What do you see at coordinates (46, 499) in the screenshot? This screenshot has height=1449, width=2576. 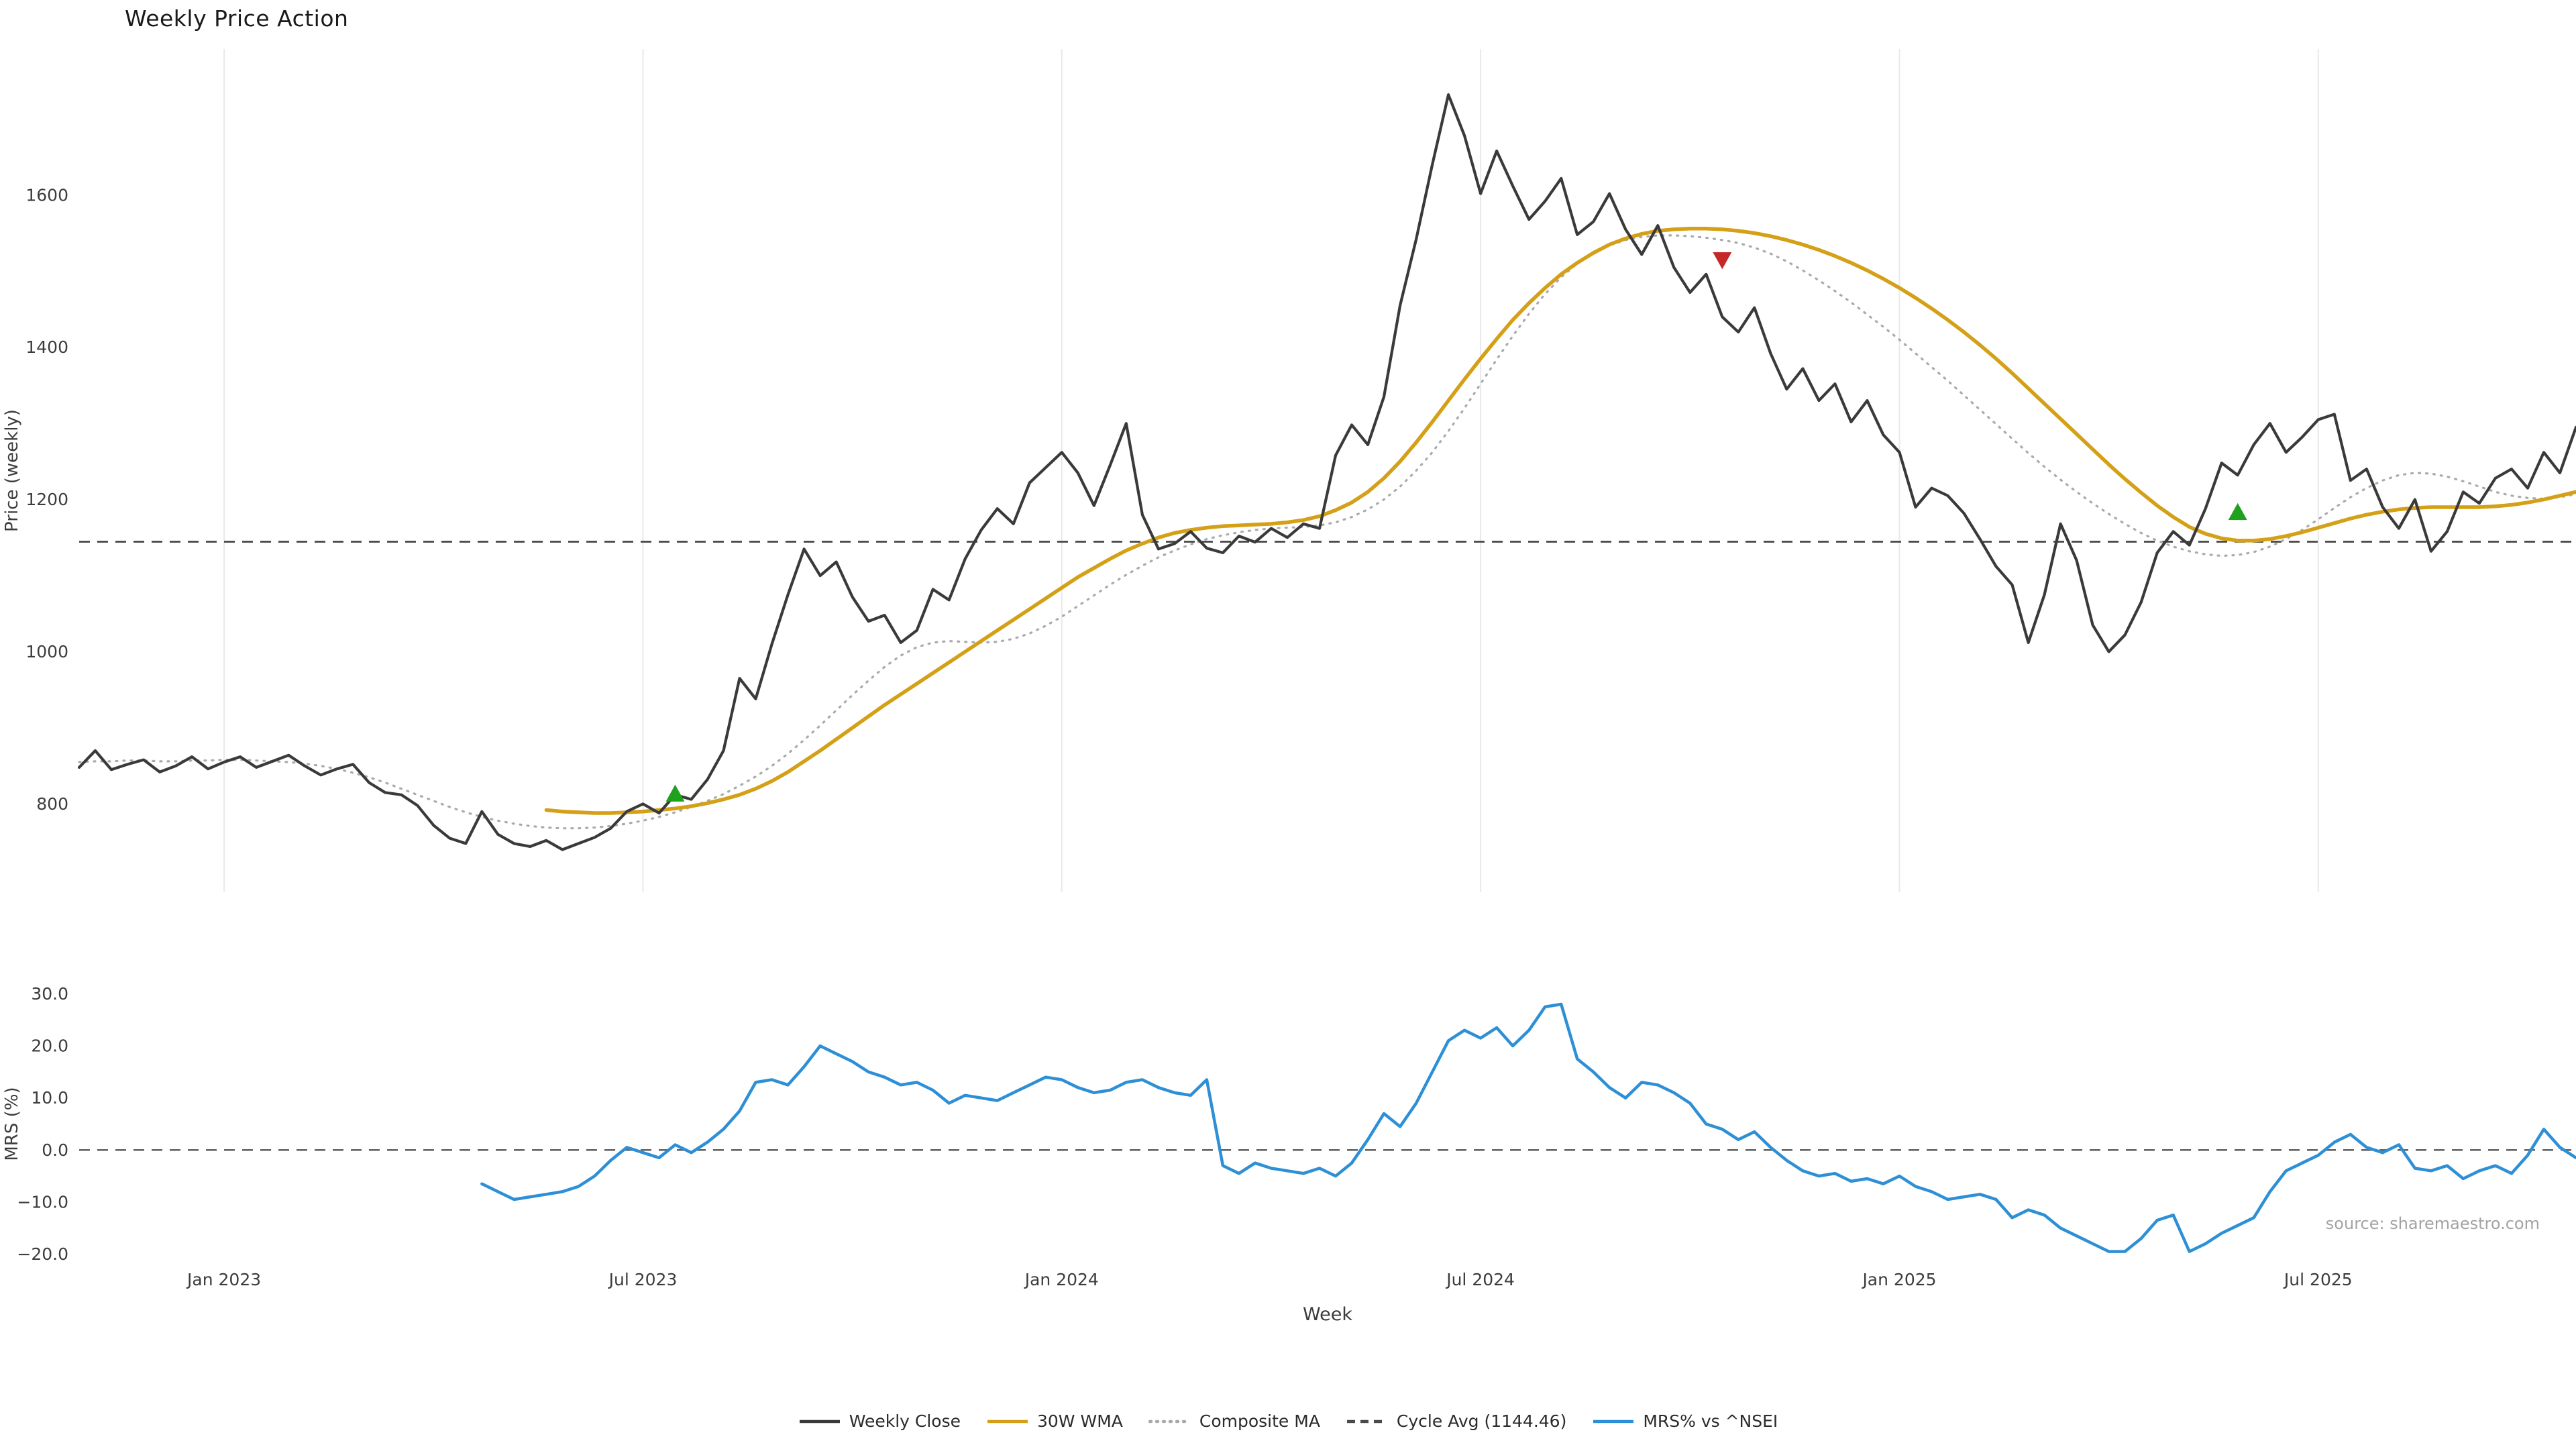 I see `y-tick-label: 1200` at bounding box center [46, 499].